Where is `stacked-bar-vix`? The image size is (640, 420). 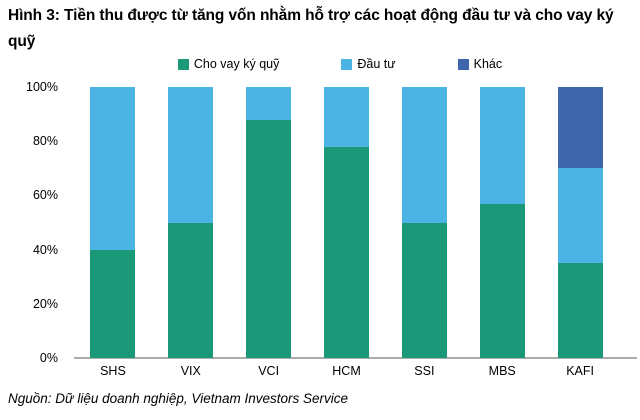 stacked-bar-vix is located at coordinates (191, 222).